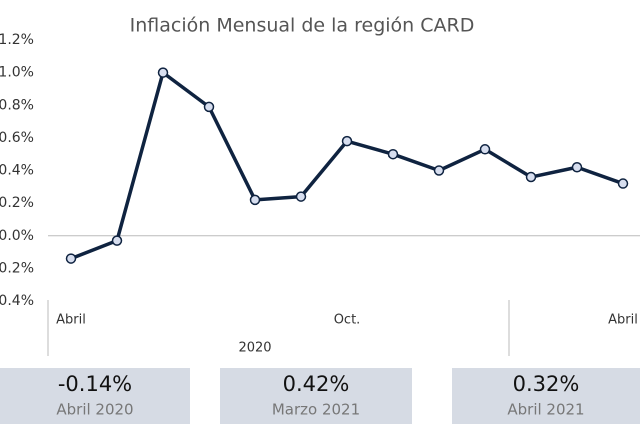 The image size is (640, 424). I want to click on y-tick-label: -0.4%, so click(17, 301).